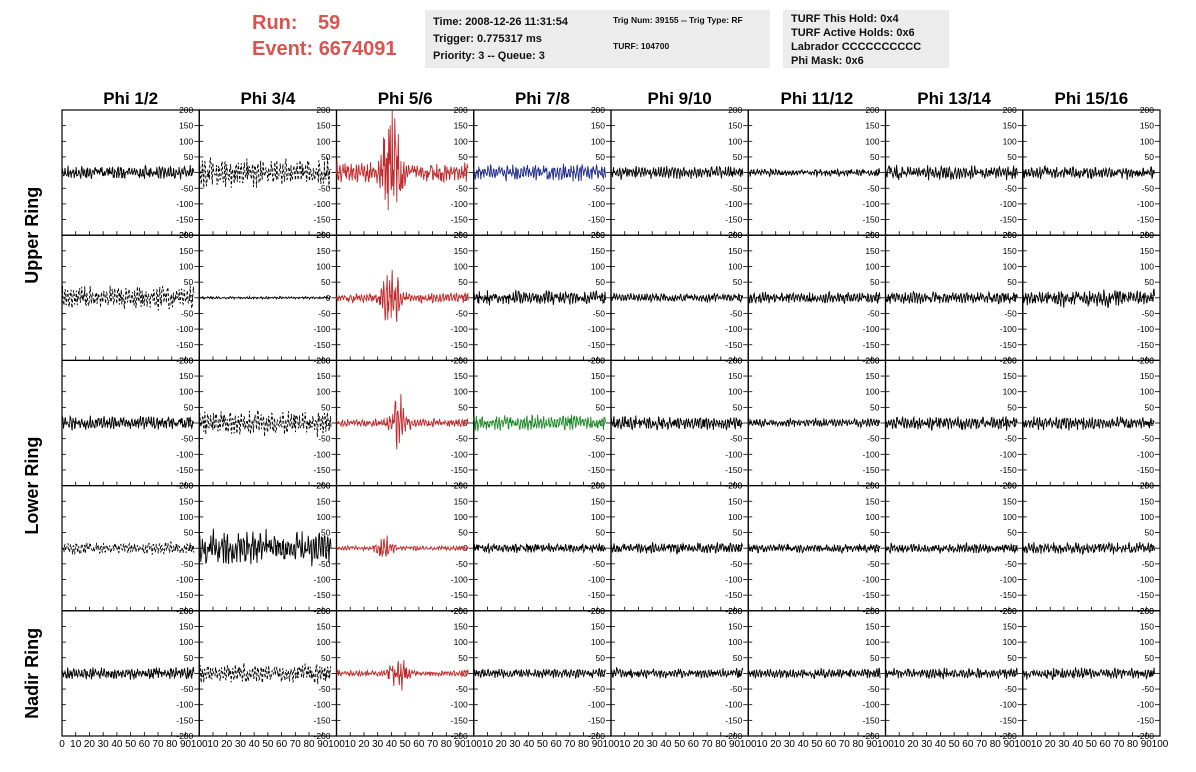 This screenshot has width=1196, height=772. I want to click on run-label: Run:, so click(275, 23).